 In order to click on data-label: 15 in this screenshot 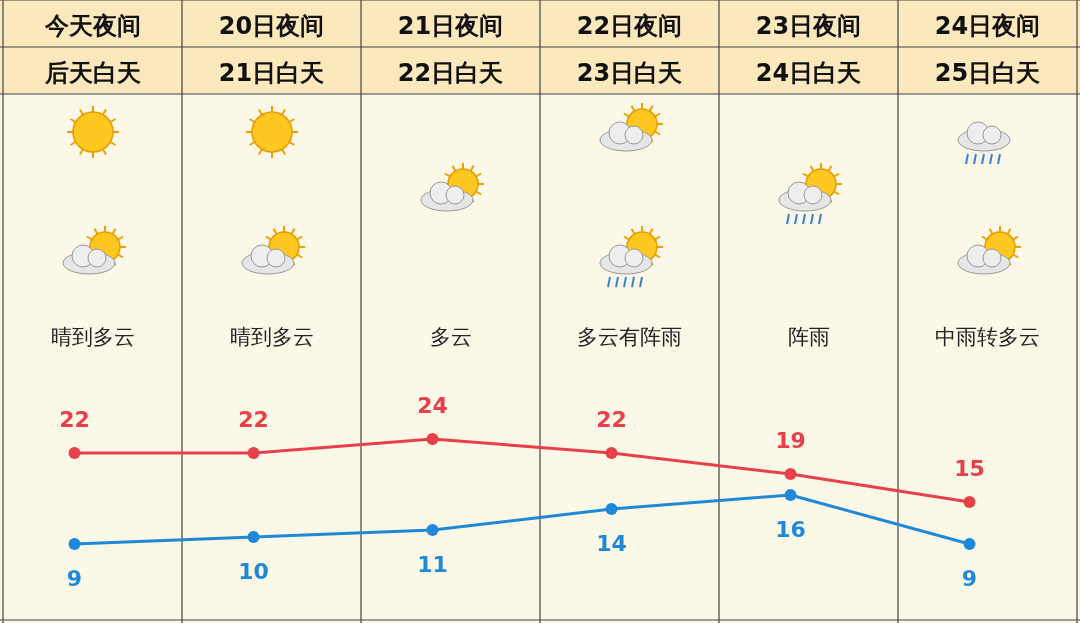, I will do `click(969, 468)`.